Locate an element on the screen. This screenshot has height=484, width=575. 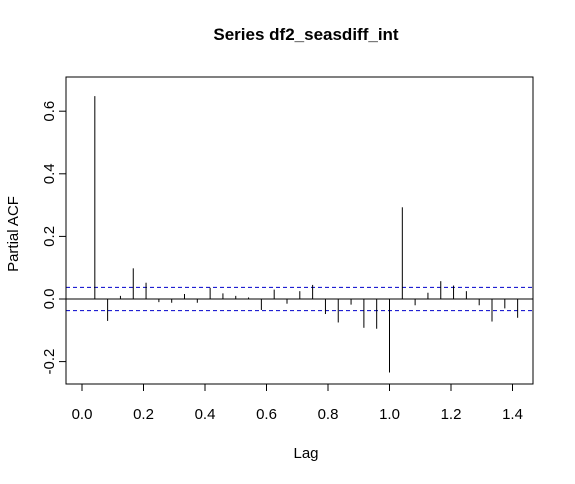
x-tick-label: 0.0 is located at coordinates (82, 414).